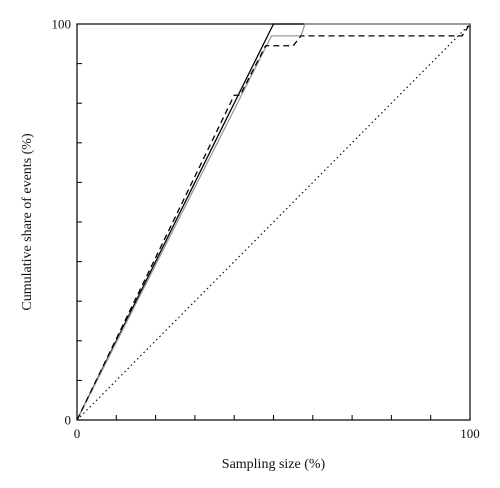 This screenshot has width=500, height=488. Describe the element at coordinates (274, 464) in the screenshot. I see `x-axis-title: Sampling size (%)` at that location.